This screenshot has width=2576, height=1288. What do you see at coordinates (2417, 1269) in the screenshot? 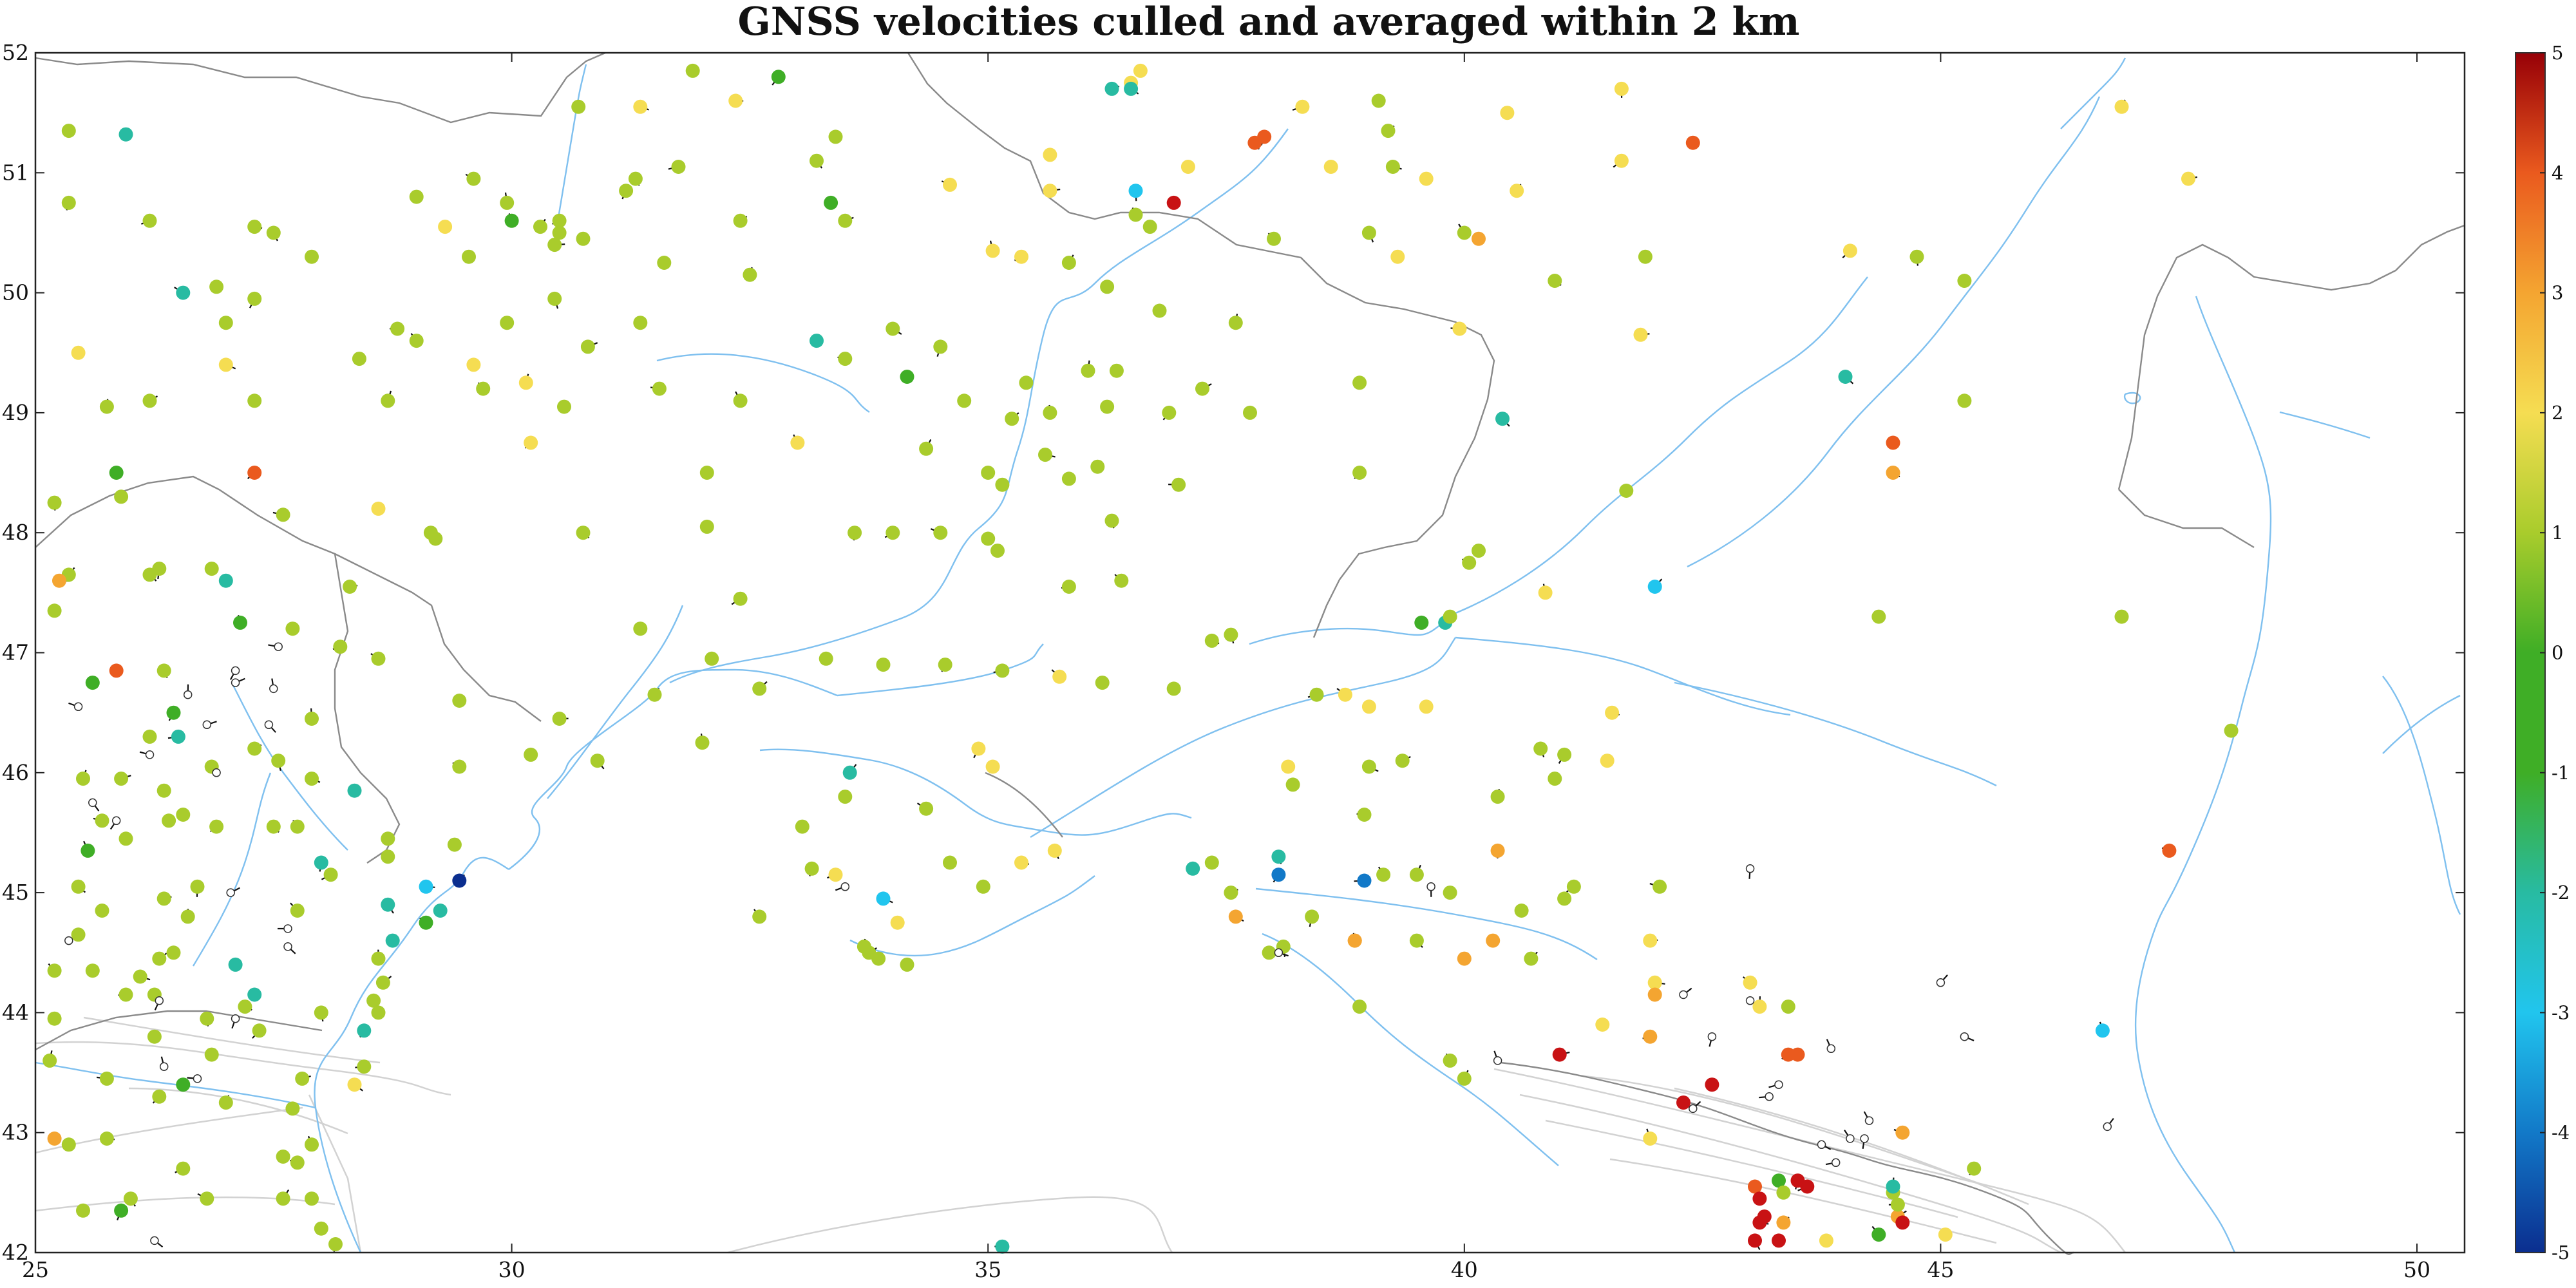
I see `x-tick-label: 50` at bounding box center [2417, 1269].